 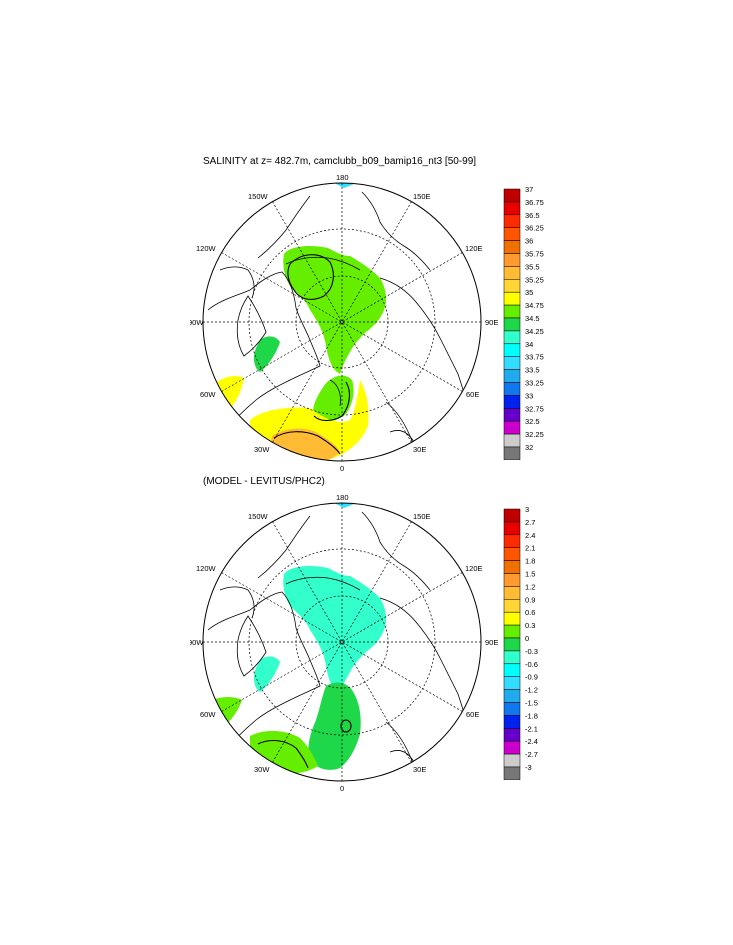 What do you see at coordinates (530, 625) in the screenshot?
I see `colorbar-label: 0.3` at bounding box center [530, 625].